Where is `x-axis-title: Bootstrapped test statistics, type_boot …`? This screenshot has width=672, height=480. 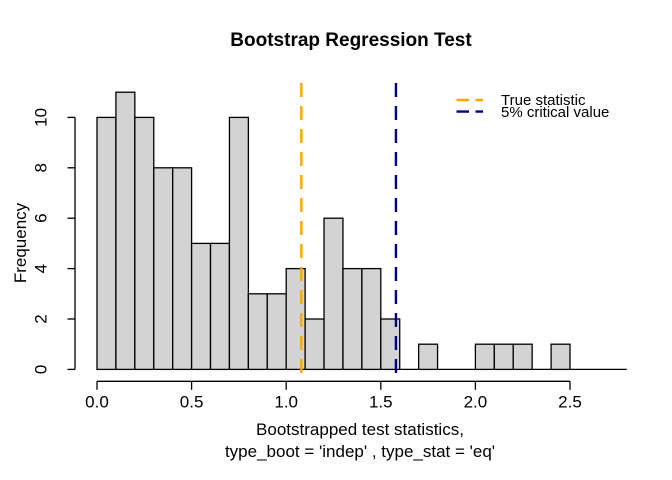 x-axis-title: Bootstrapped test statistics, type_boot … is located at coordinates (360, 440).